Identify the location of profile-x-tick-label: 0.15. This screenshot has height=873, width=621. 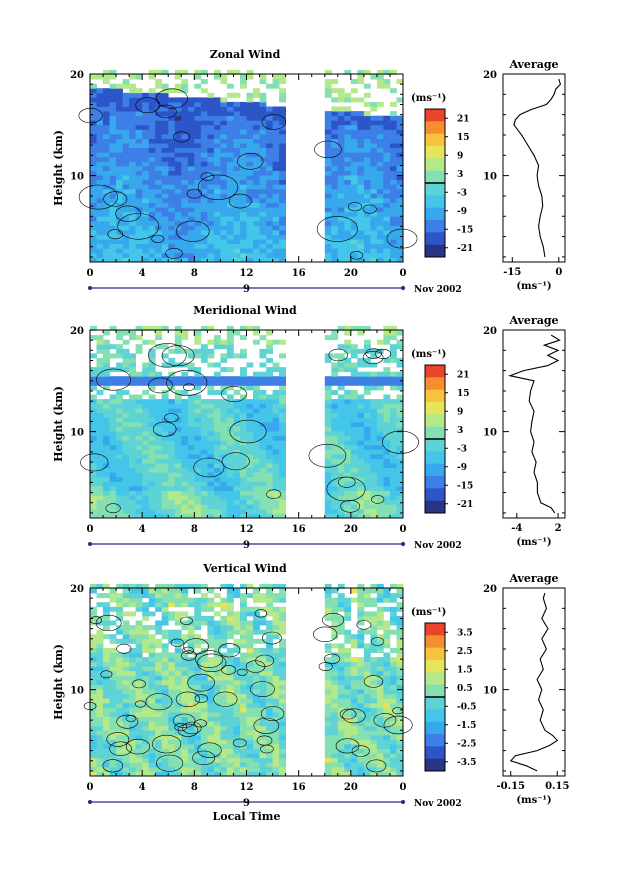
(557, 786).